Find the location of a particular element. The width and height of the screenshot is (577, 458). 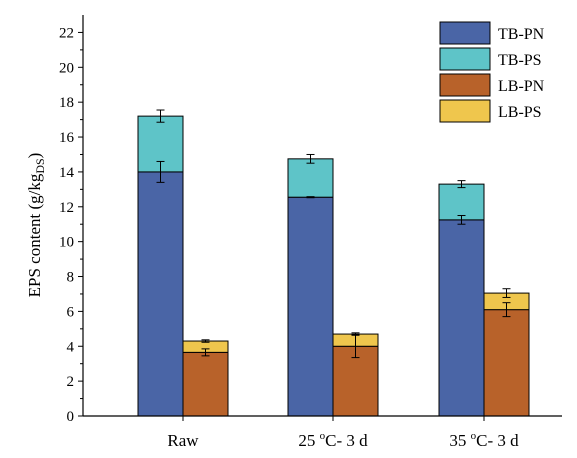

y-axis-title: EPS content (g/kgDS) is located at coordinates (36, 225).